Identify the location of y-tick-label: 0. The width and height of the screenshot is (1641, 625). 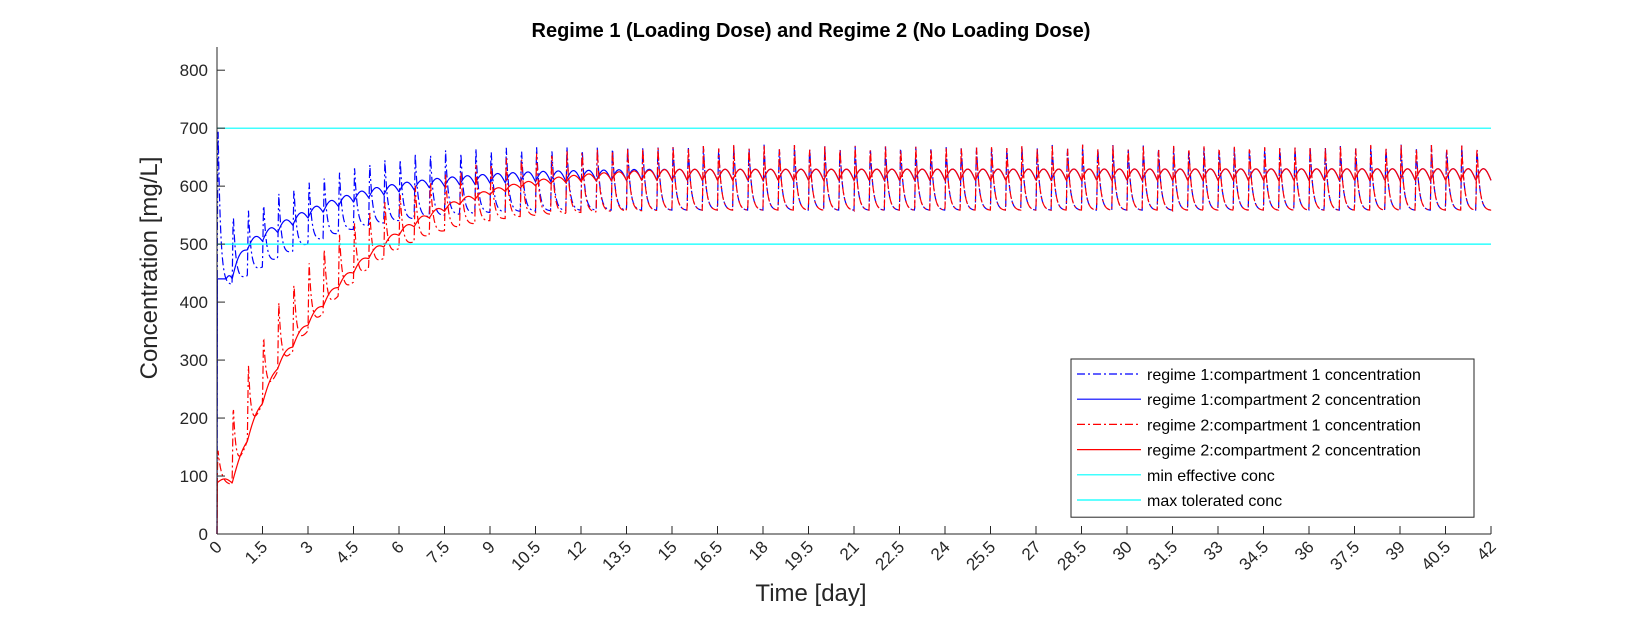
(203, 534).